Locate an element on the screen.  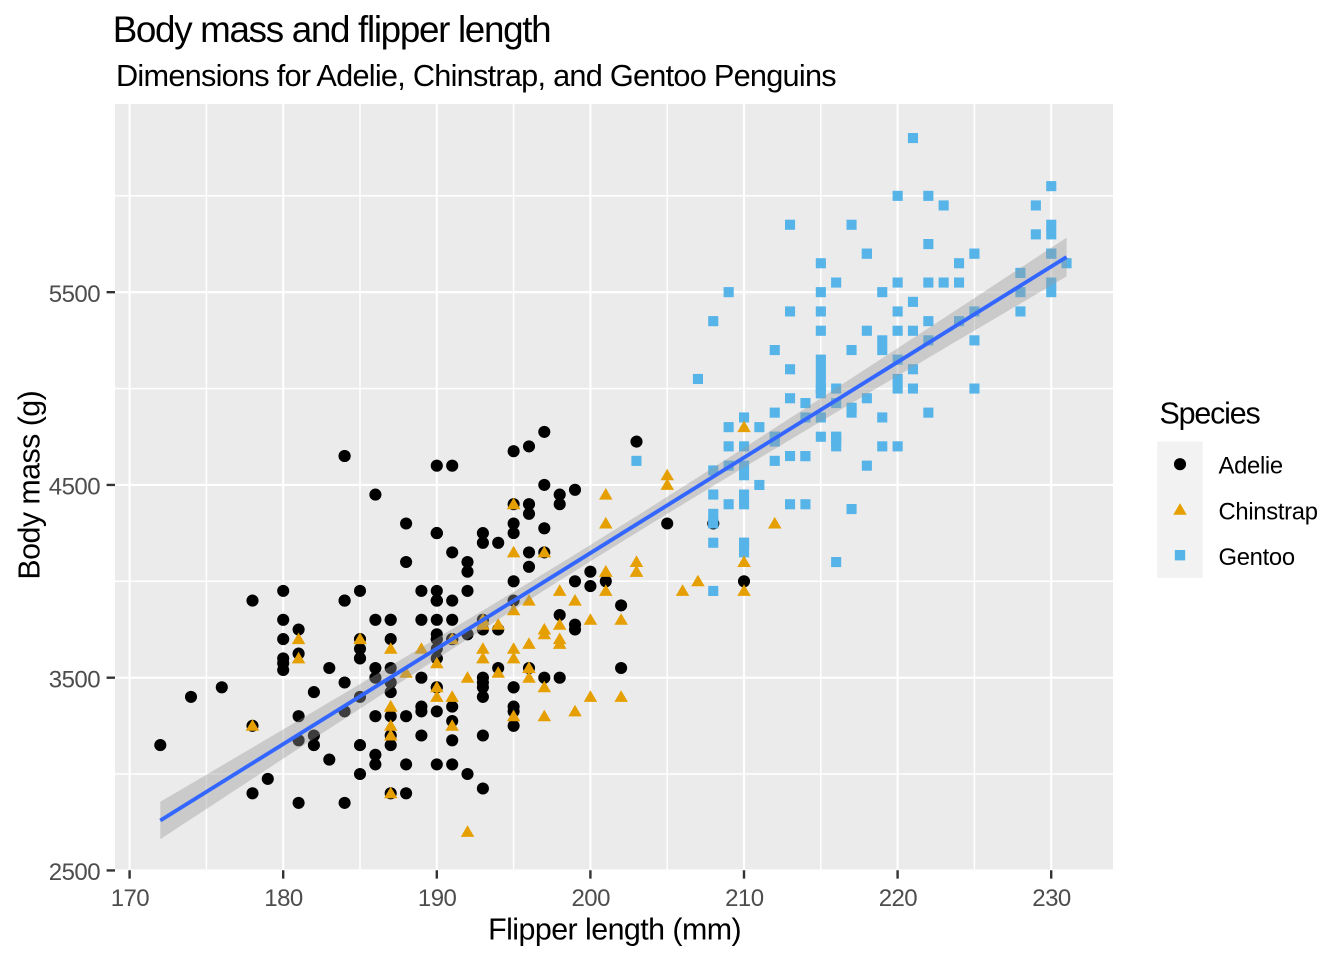
svg-text: 2500 is located at coordinates (74, 872).